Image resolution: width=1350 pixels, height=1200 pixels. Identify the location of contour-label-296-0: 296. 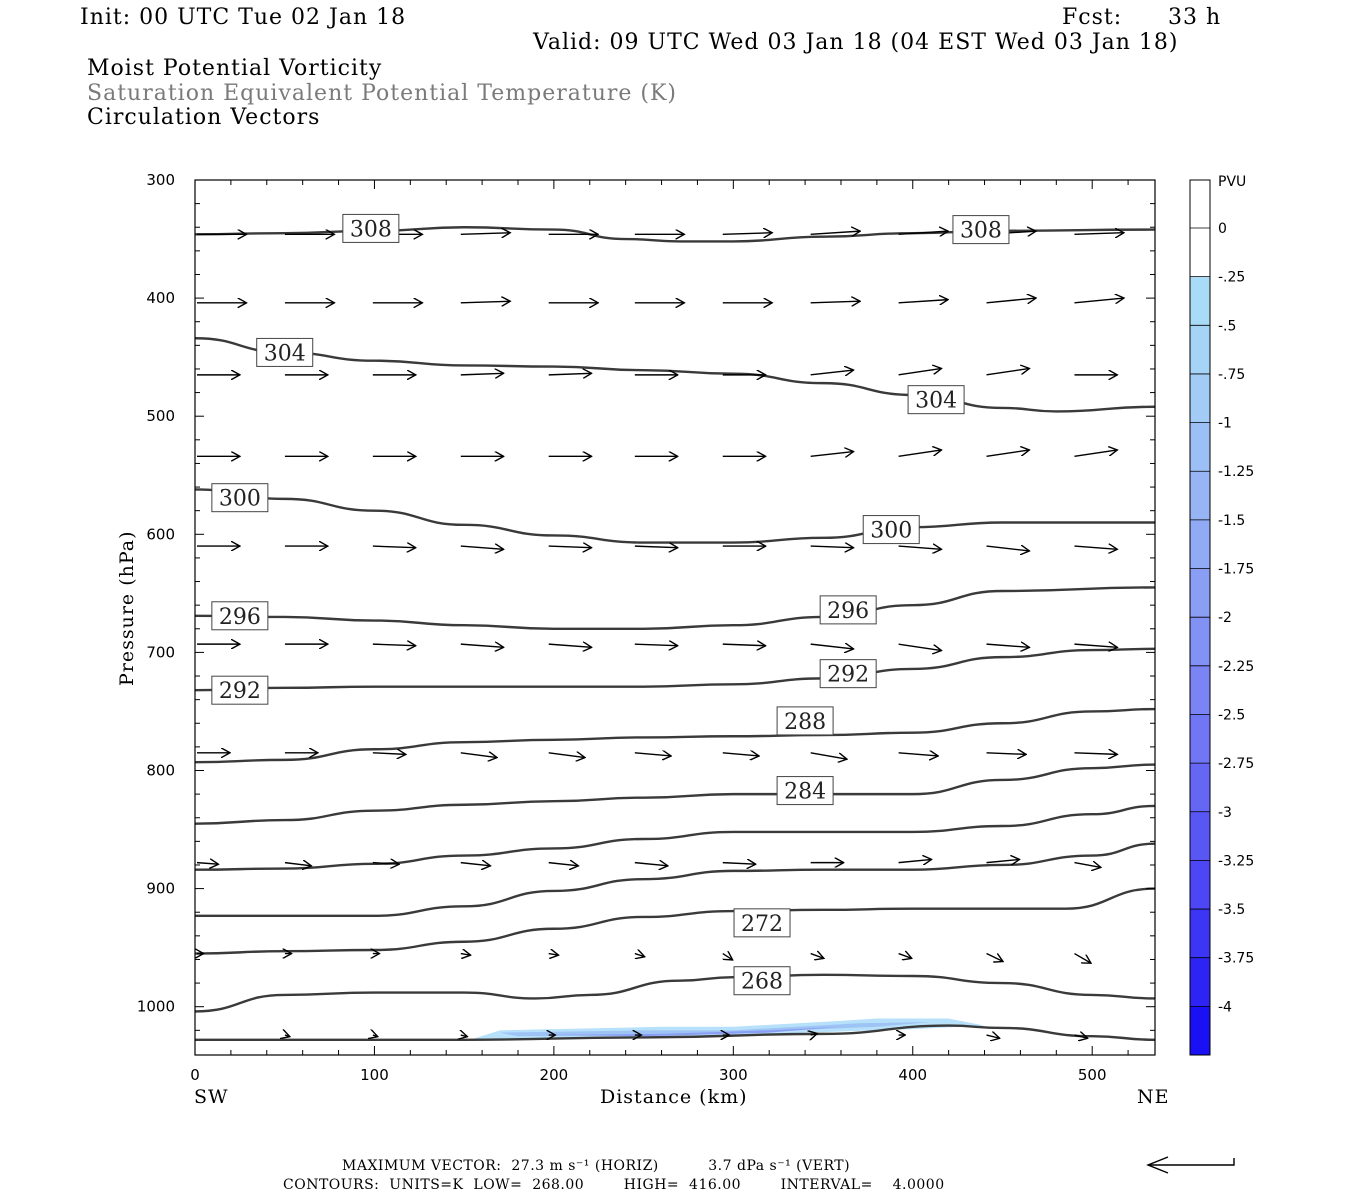
(240, 617).